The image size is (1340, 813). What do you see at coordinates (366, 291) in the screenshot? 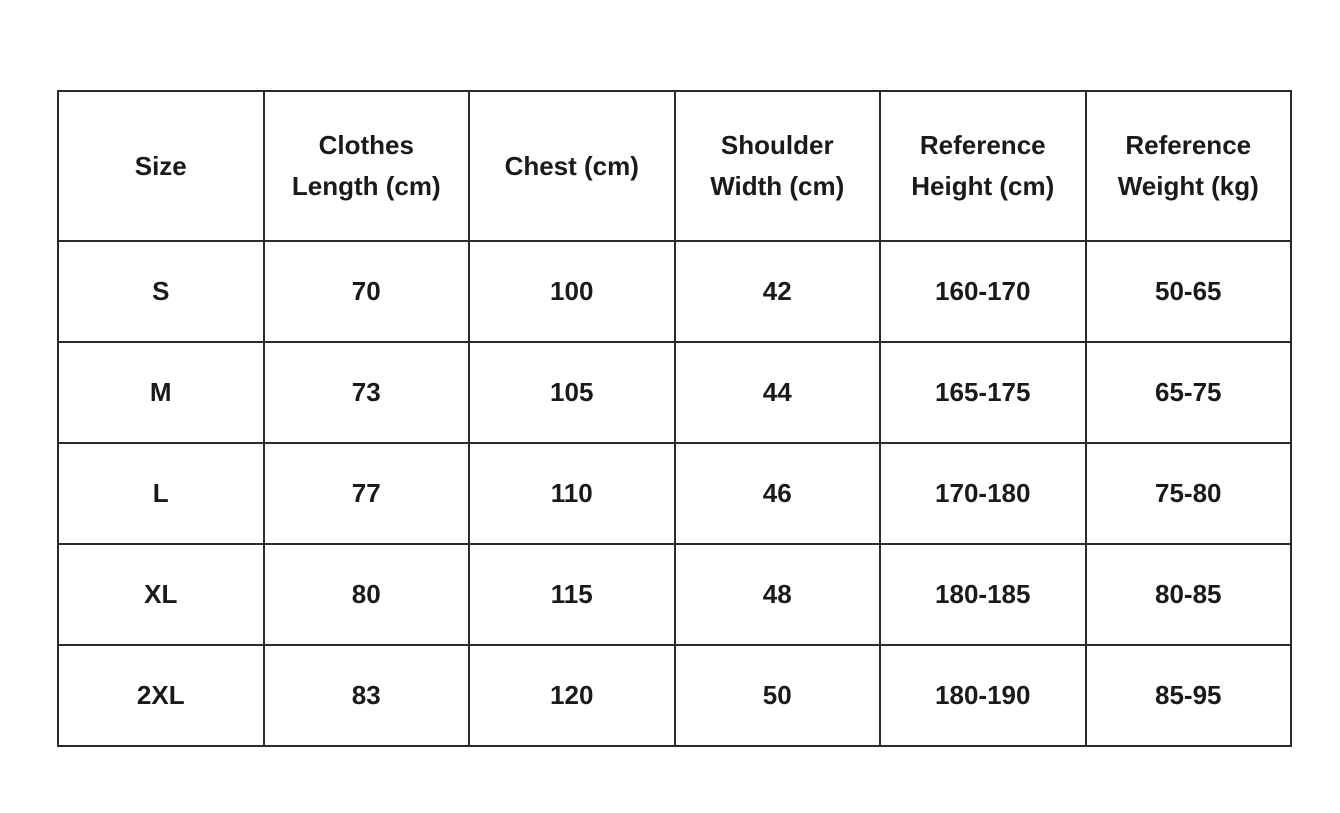
I see `value-cell: 70` at bounding box center [366, 291].